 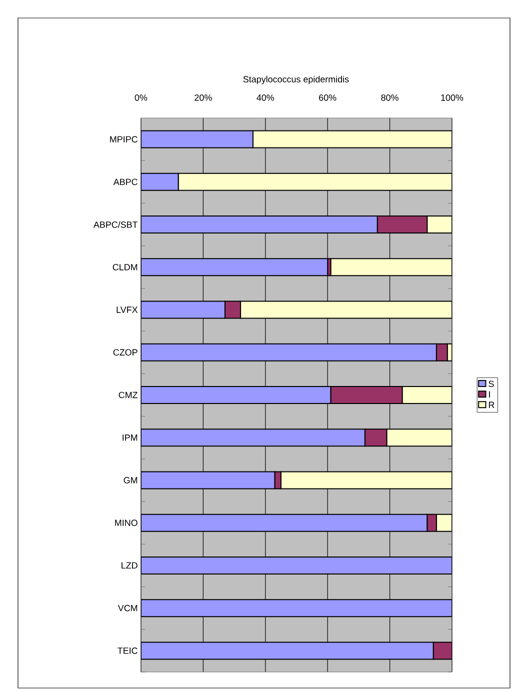 What do you see at coordinates (489, 394) in the screenshot?
I see `legend-label: I` at bounding box center [489, 394].